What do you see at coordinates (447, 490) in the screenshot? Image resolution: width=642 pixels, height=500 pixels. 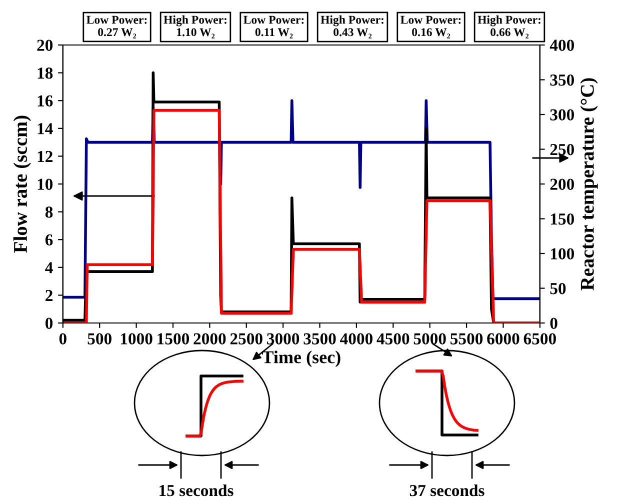 I see `text: 37 seconds` at bounding box center [447, 490].